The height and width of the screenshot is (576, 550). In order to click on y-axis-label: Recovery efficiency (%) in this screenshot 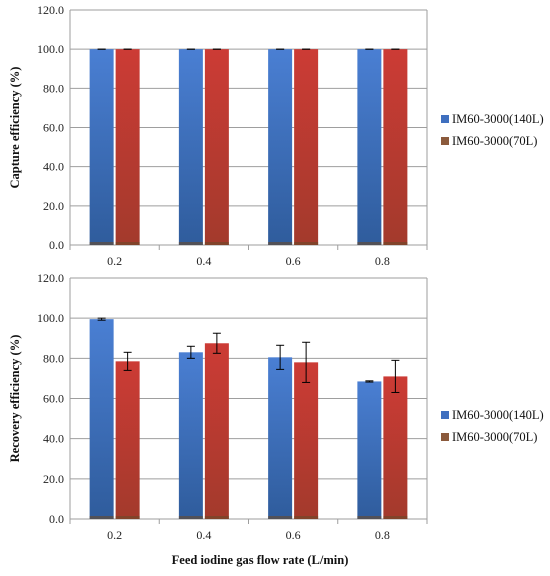, I will do `click(15, 399)`.